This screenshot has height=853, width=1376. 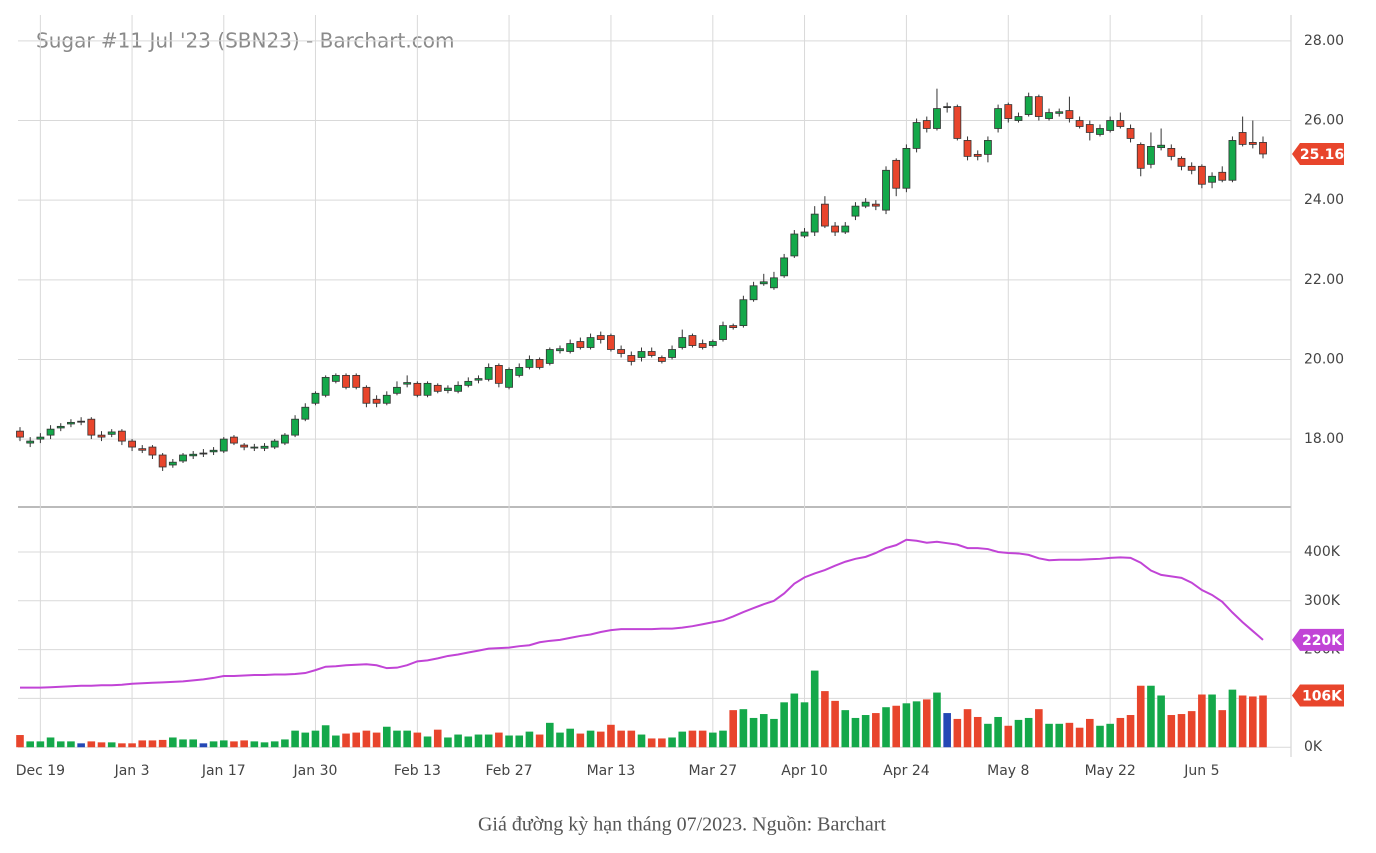 I want to click on volume-tag-bg, so click(x=1318, y=695).